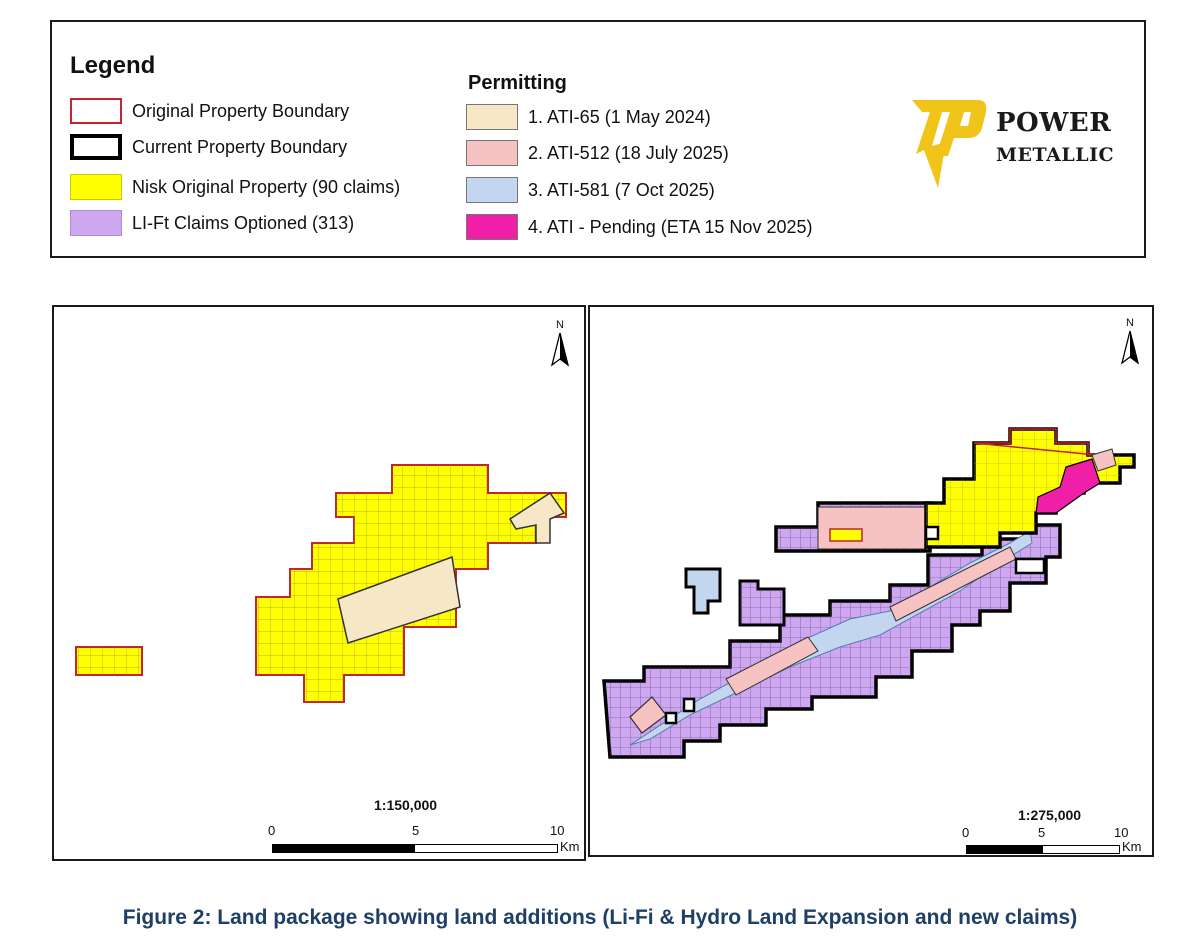  What do you see at coordinates (1054, 123) in the screenshot?
I see `logo-text-power: POWER` at bounding box center [1054, 123].